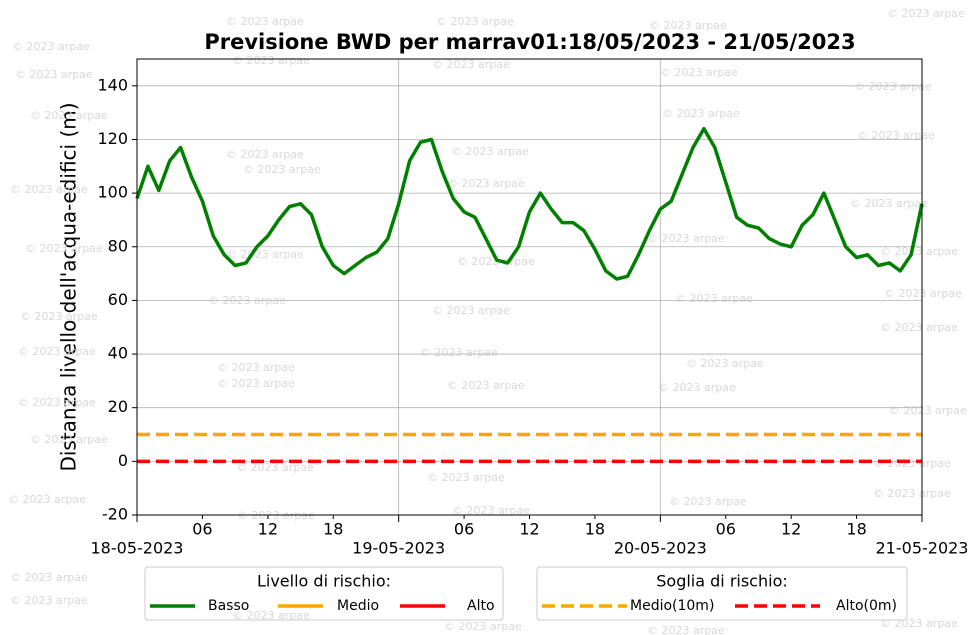 The height and width of the screenshot is (635, 975). Describe the element at coordinates (722, 581) in the screenshot. I see `legend-title: Soglia di rischio:` at that location.